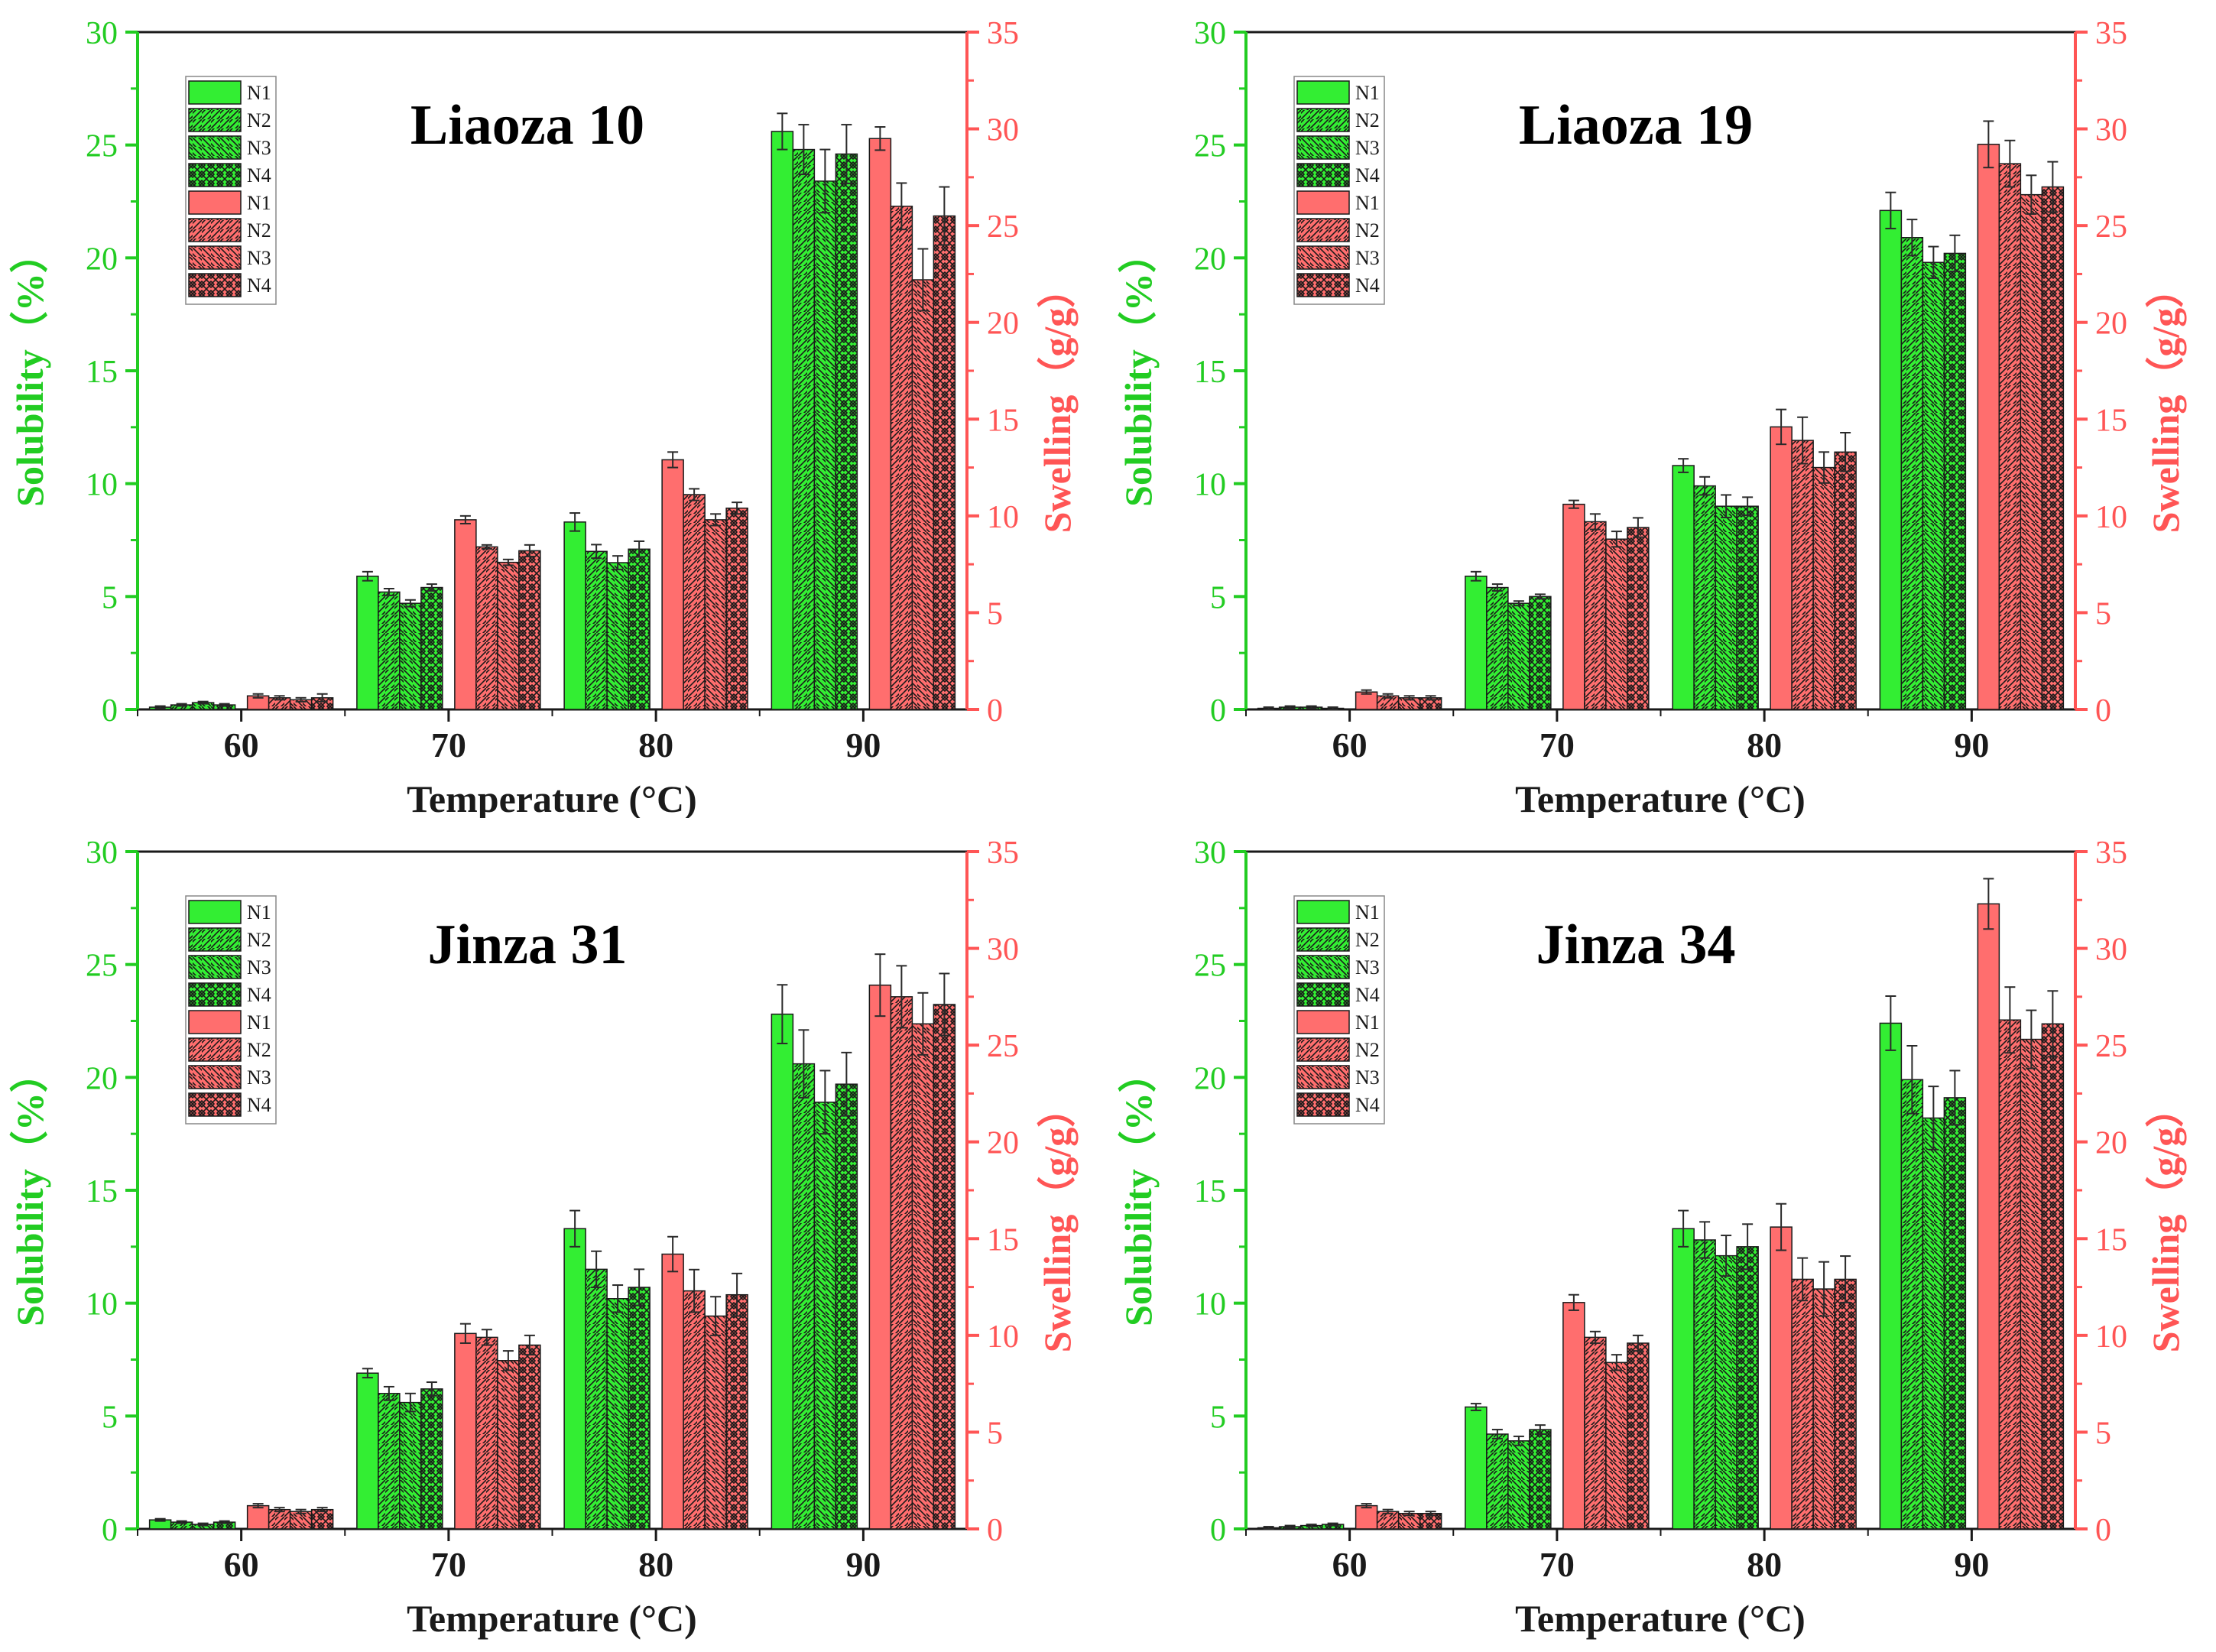 The height and width of the screenshot is (1652, 2216). I want to click on solubility-tick-label: 5, so click(110, 1417).